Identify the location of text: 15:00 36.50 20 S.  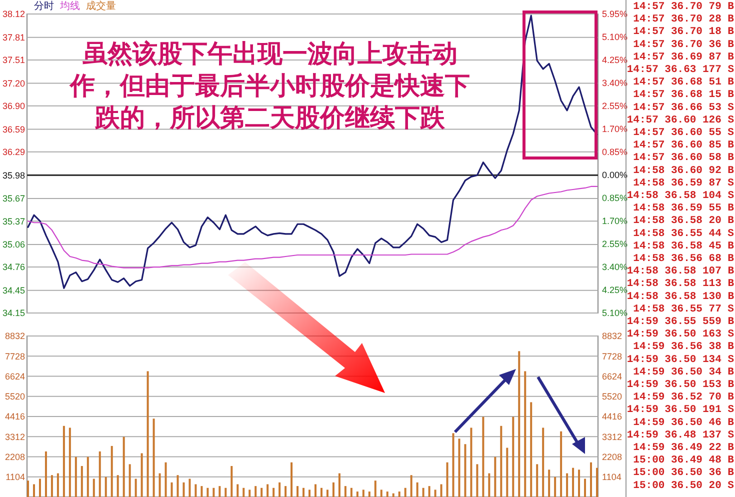
(683, 486).